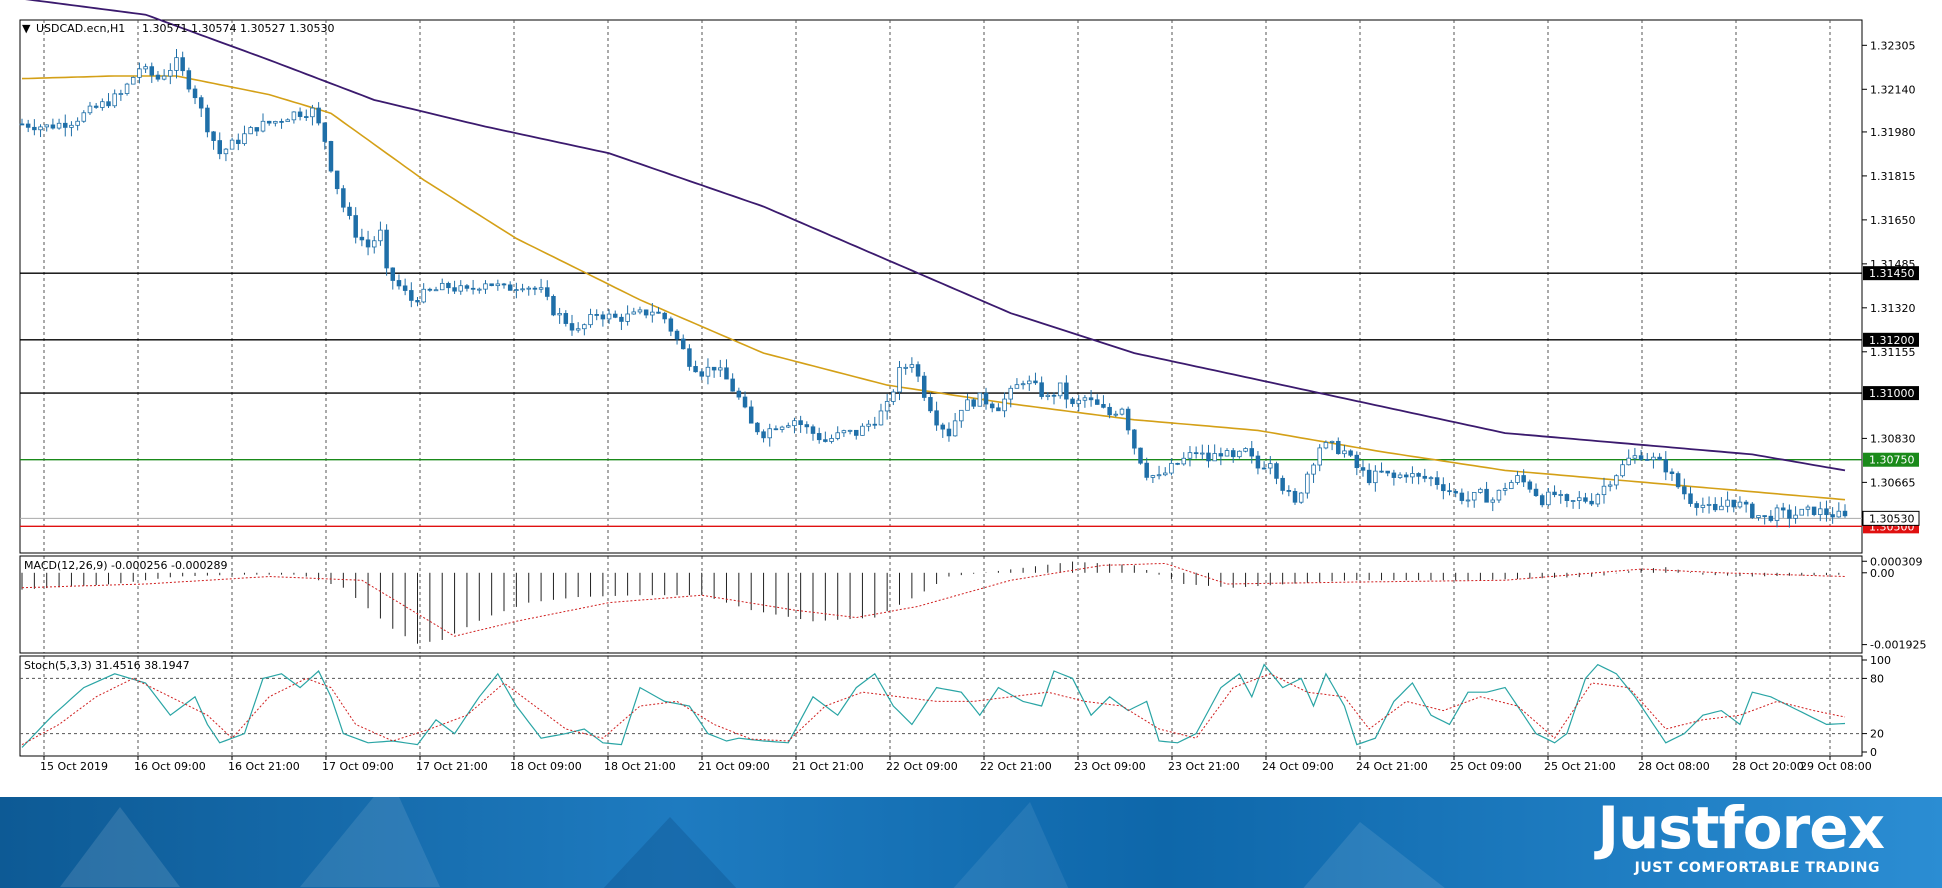 The width and height of the screenshot is (1942, 888). Describe the element at coordinates (941, 706) in the screenshot. I see `stoch-panel-frame` at that location.